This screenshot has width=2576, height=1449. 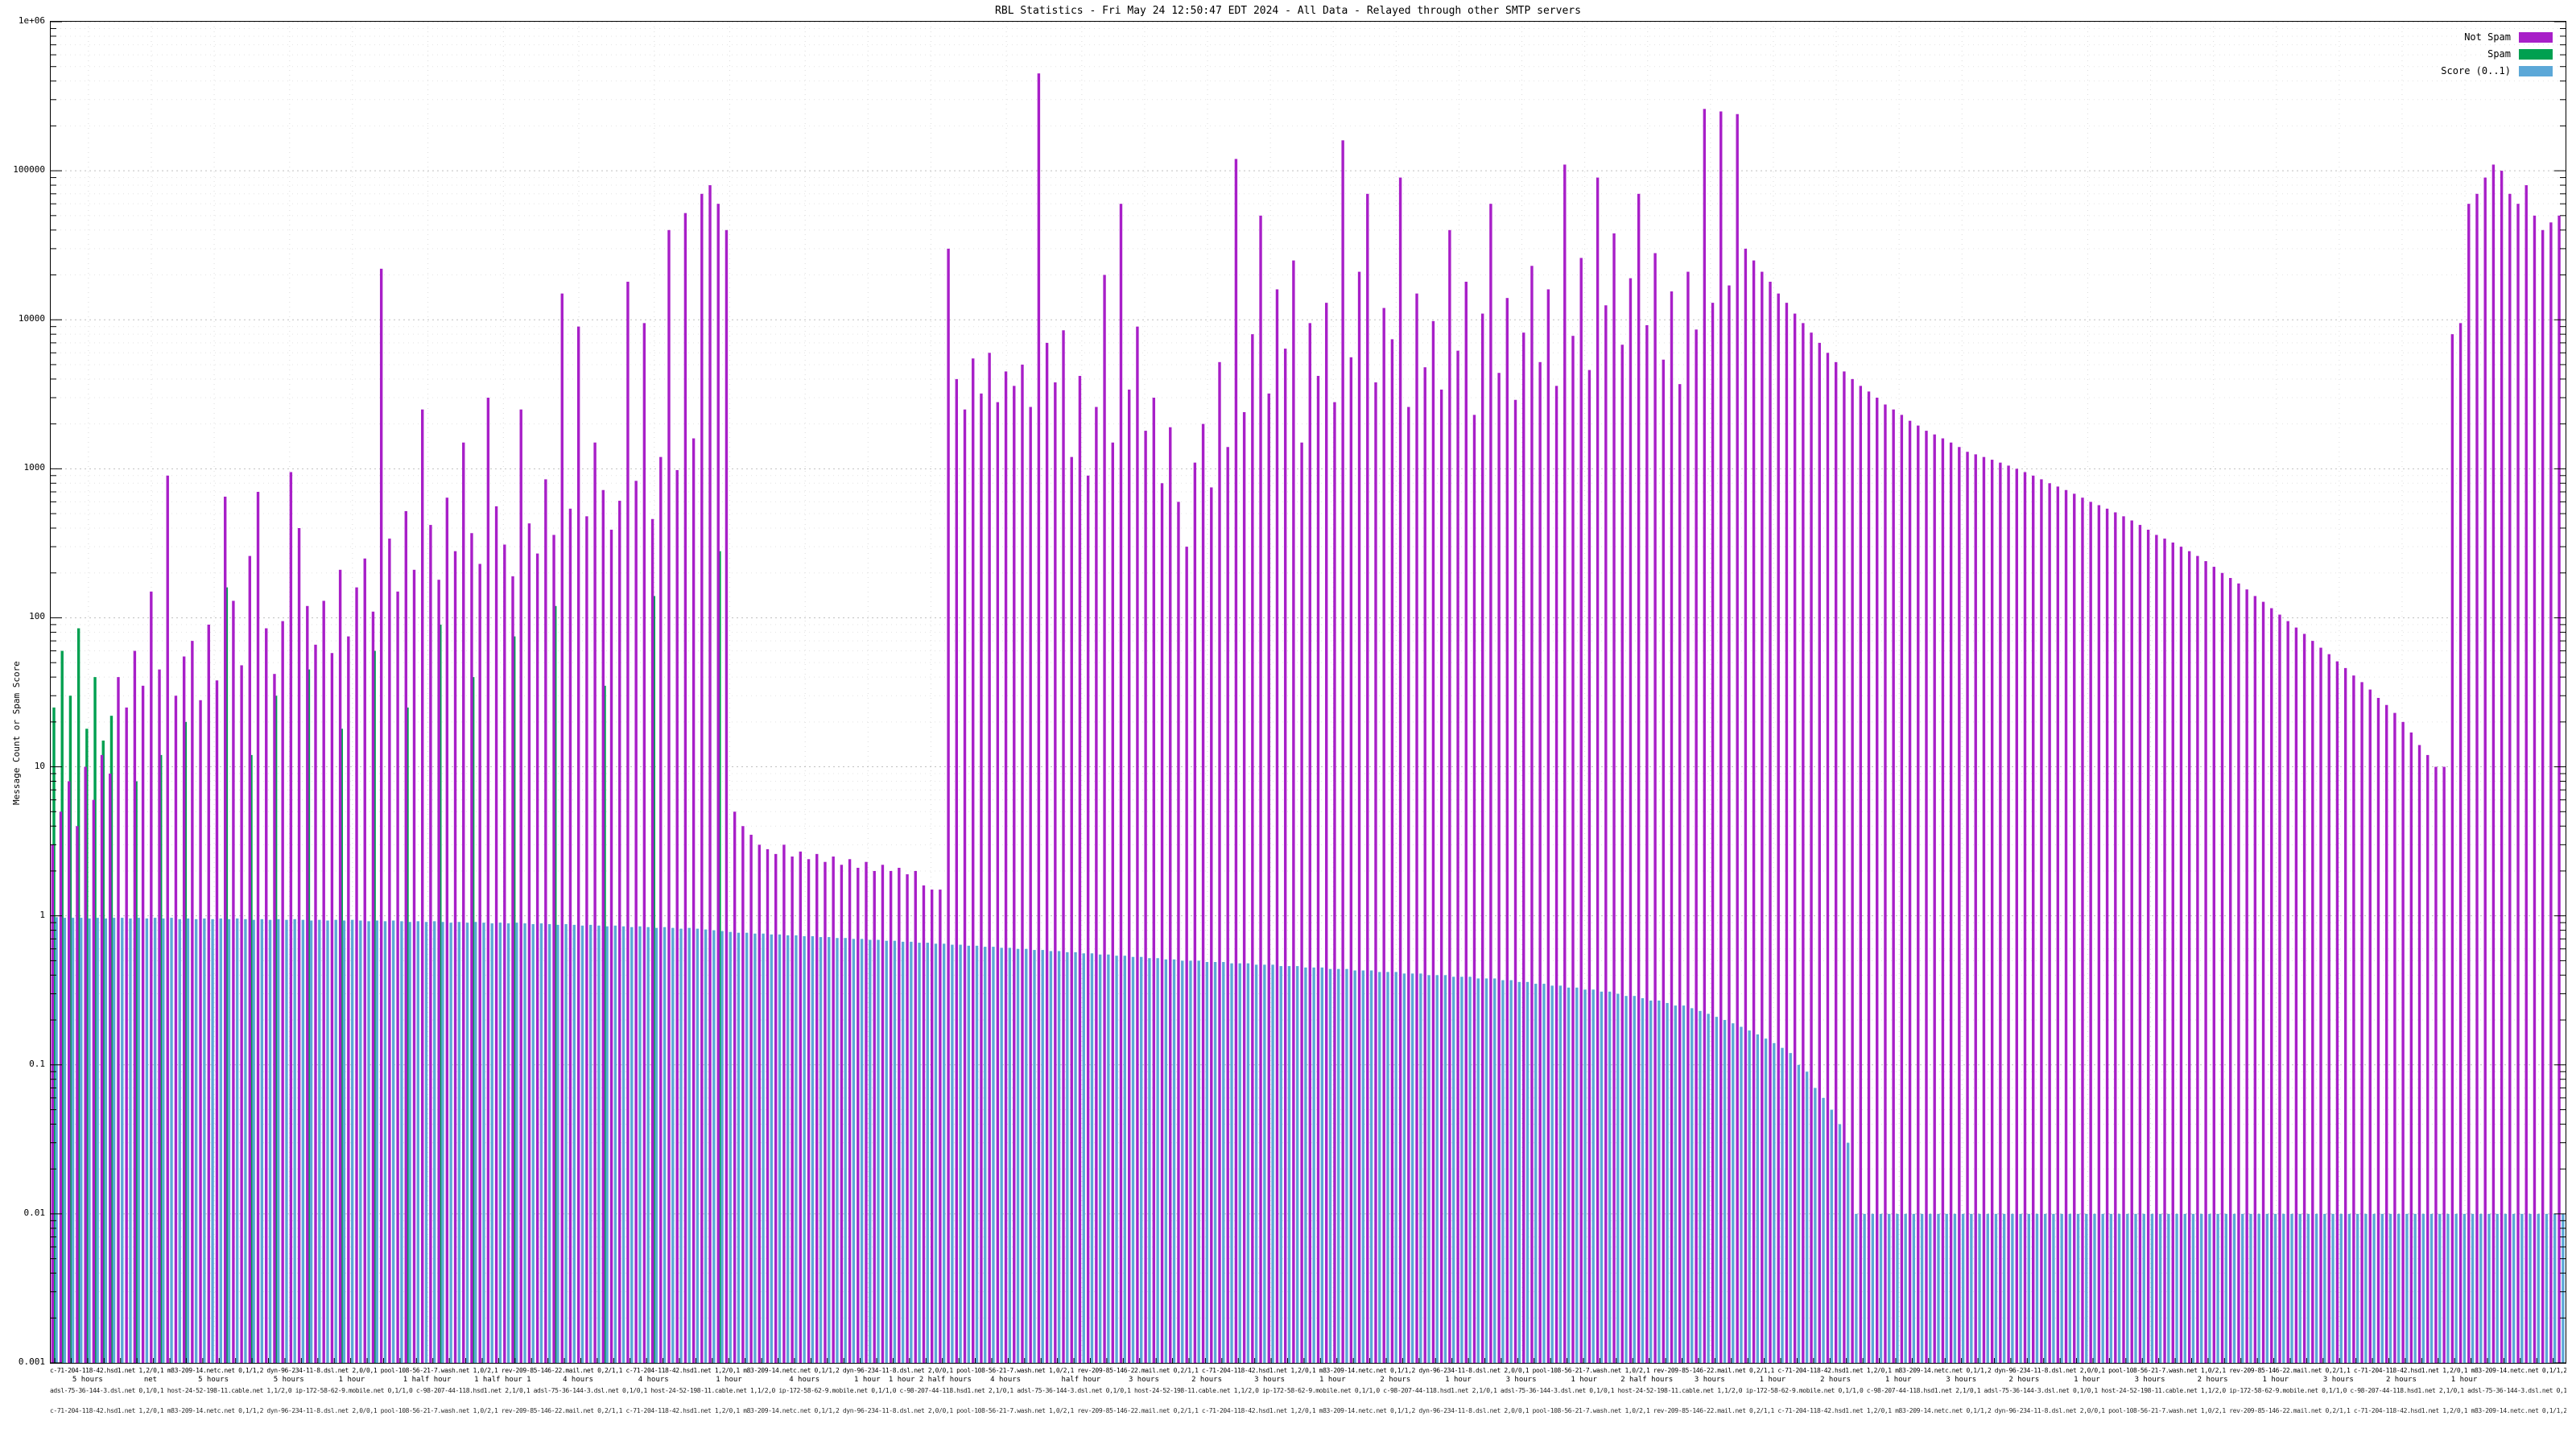 What do you see at coordinates (29, 169) in the screenshot?
I see `y-tick-label: 100000` at bounding box center [29, 169].